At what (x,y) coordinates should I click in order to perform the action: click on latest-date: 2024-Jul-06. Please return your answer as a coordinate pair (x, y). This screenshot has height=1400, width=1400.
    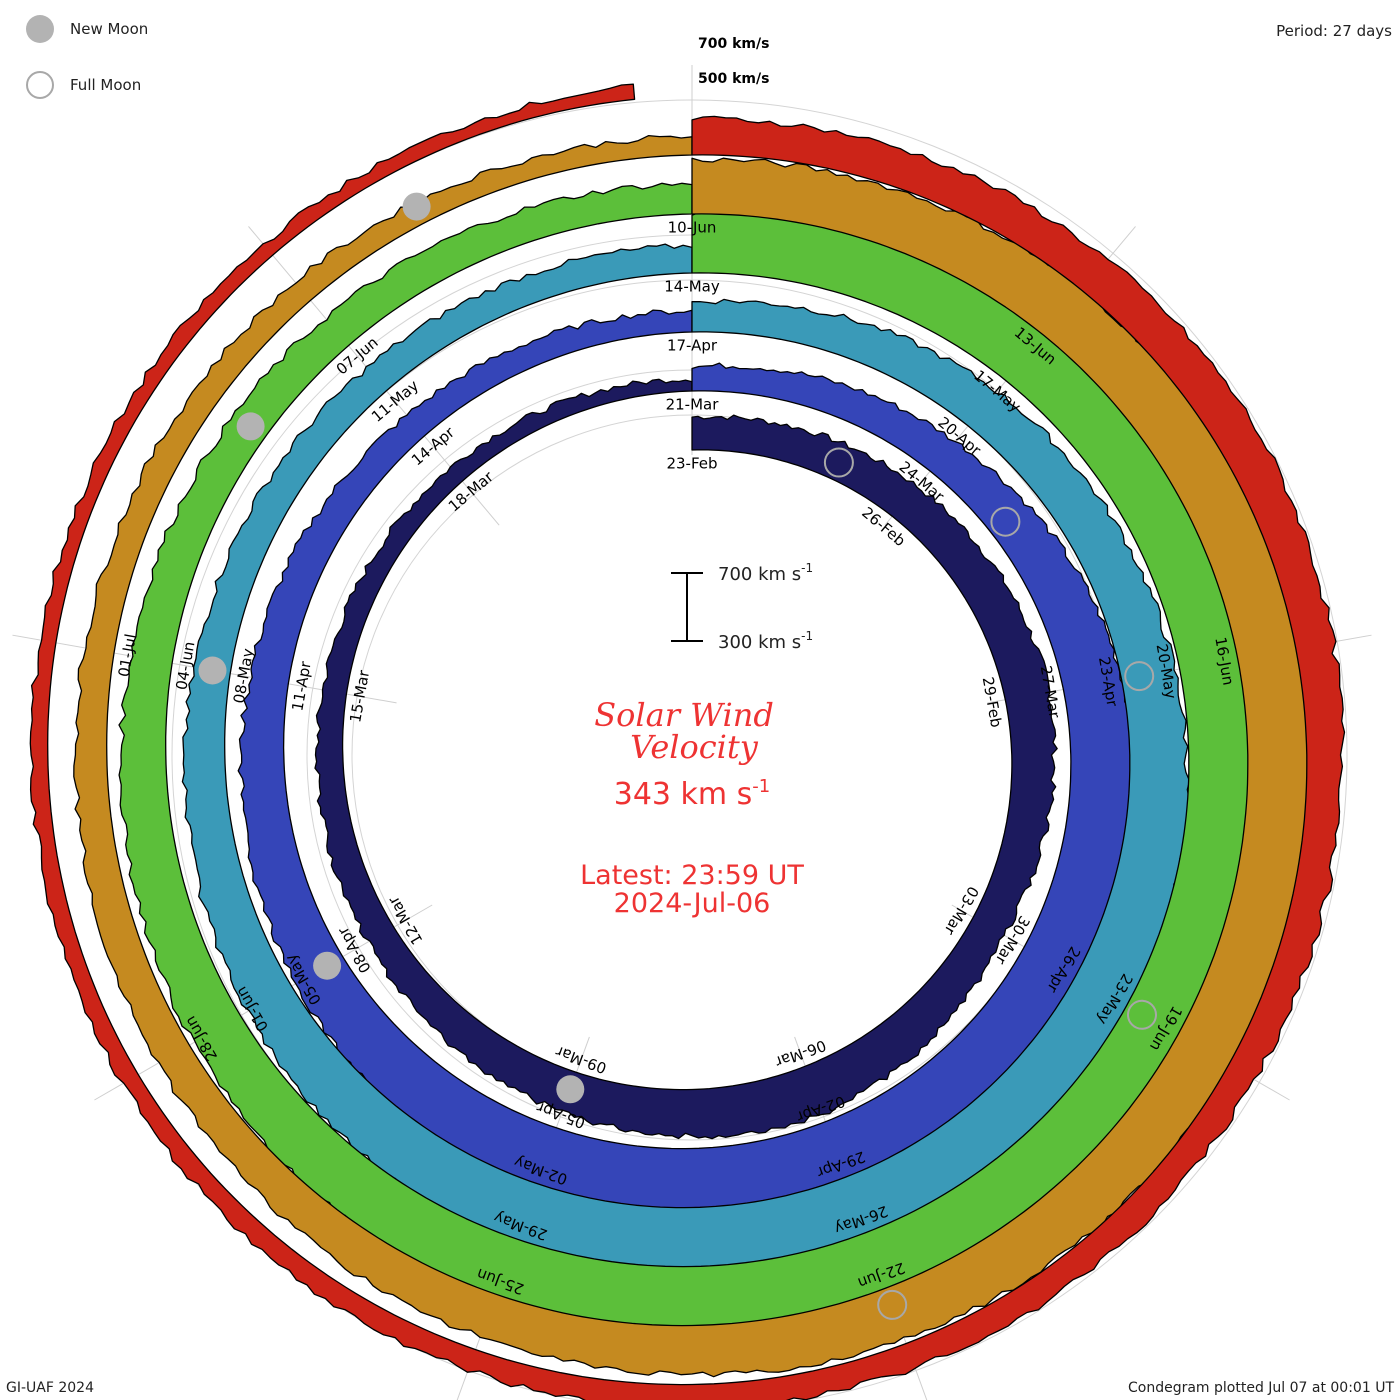
    Looking at the image, I should click on (692, 903).